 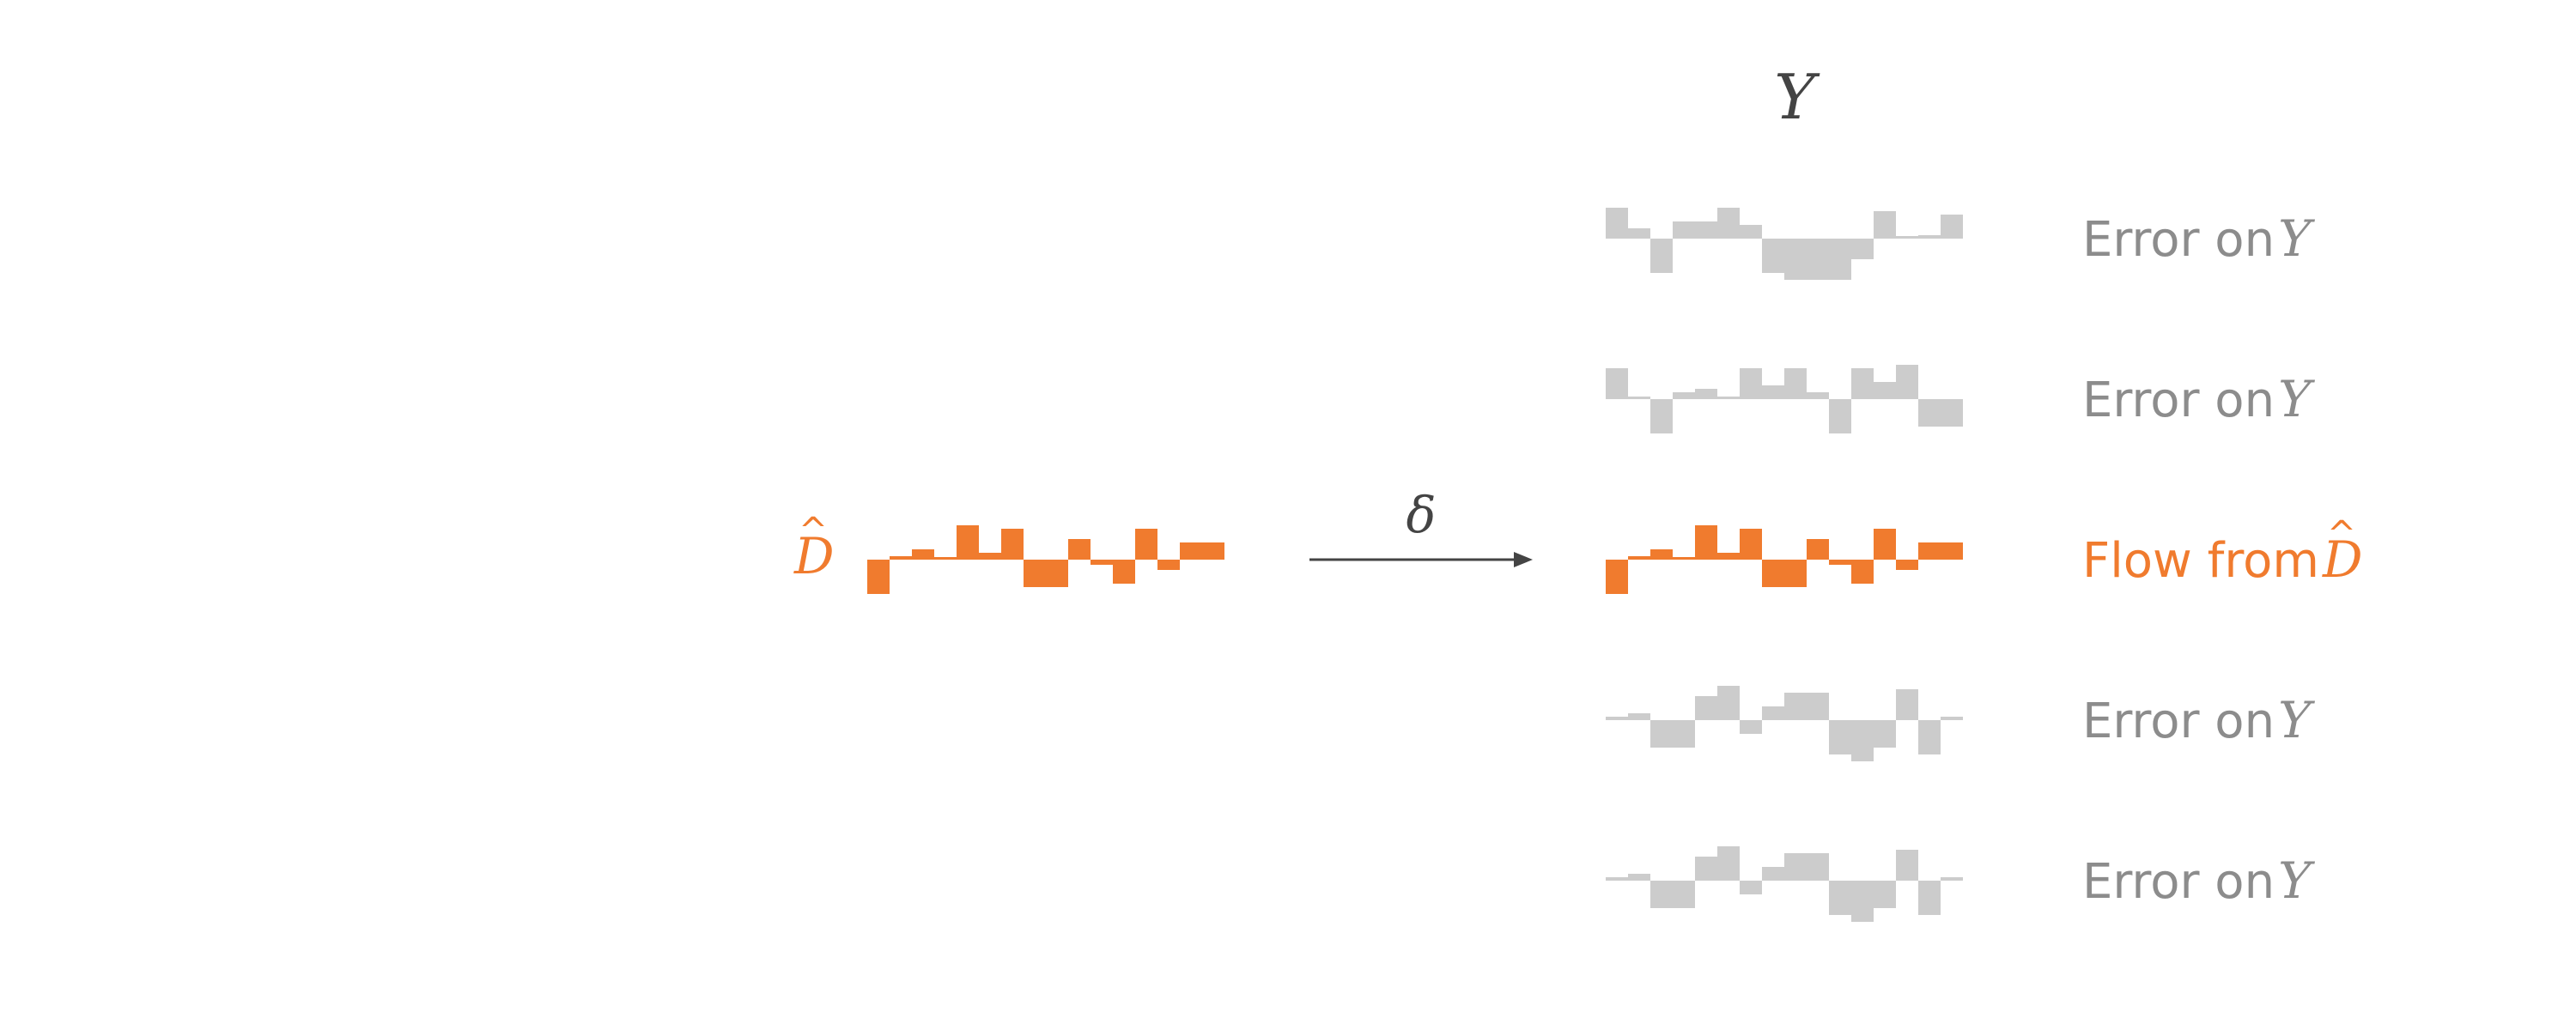 I want to click on arrow-head-icon, so click(x=1524, y=559).